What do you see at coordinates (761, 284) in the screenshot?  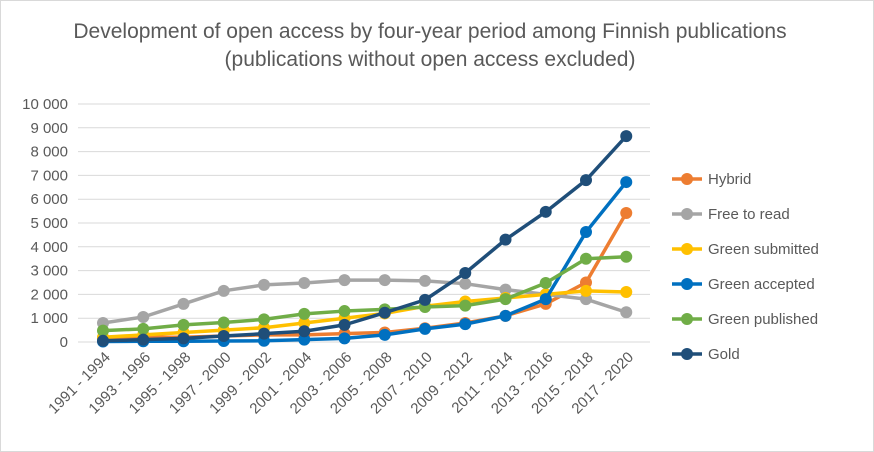 I see `legend-label: Green accepted` at bounding box center [761, 284].